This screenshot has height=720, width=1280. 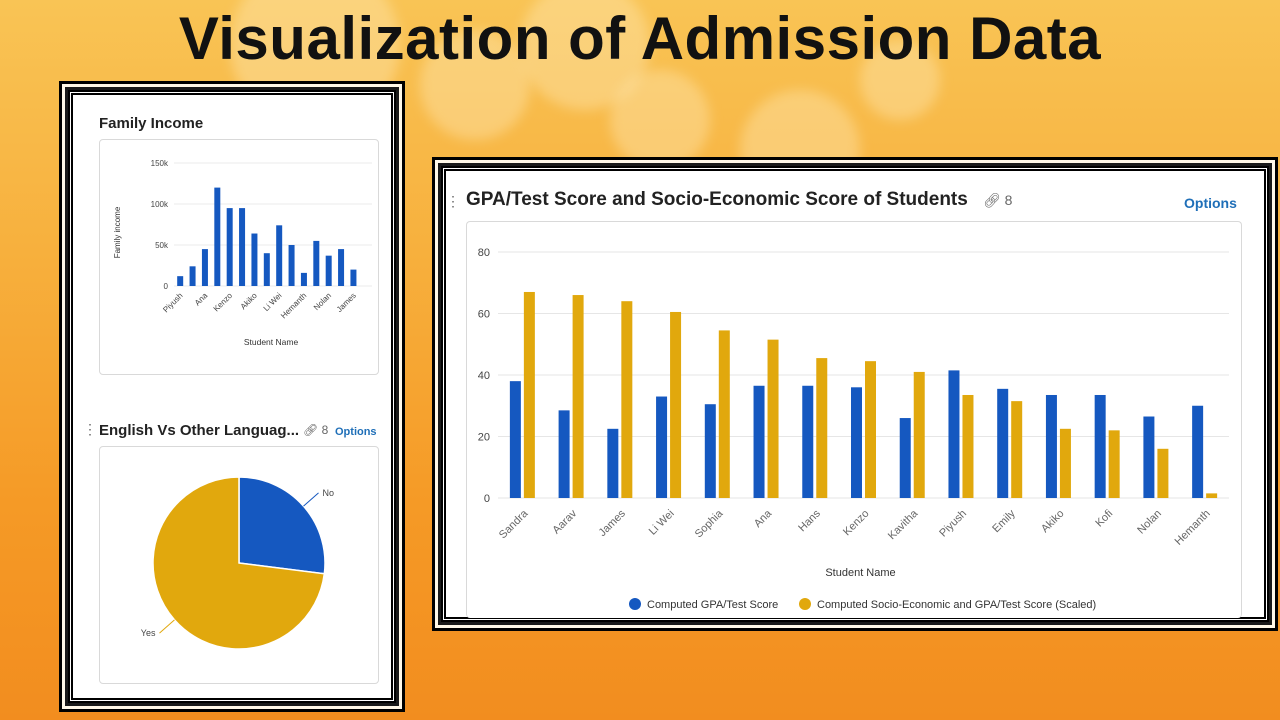 What do you see at coordinates (1210, 203) in the screenshot?
I see `gpa-options-button: Options` at bounding box center [1210, 203].